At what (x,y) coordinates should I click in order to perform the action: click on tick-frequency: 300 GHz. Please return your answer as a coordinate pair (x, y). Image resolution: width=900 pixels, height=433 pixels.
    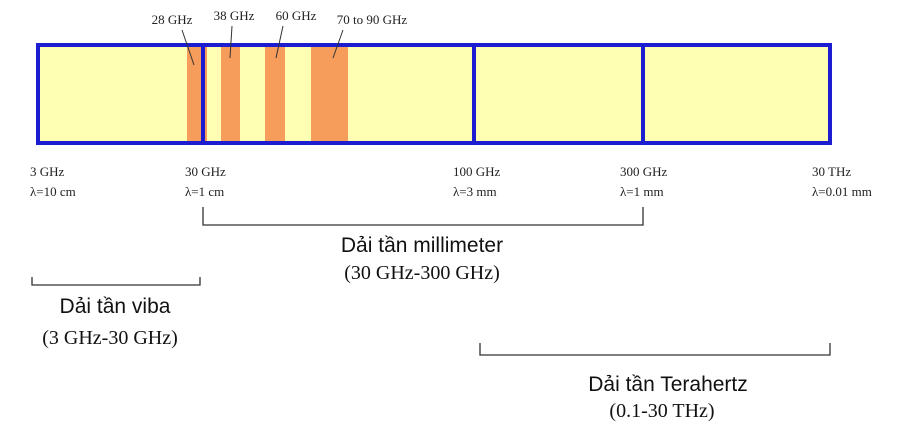
    Looking at the image, I should click on (644, 171).